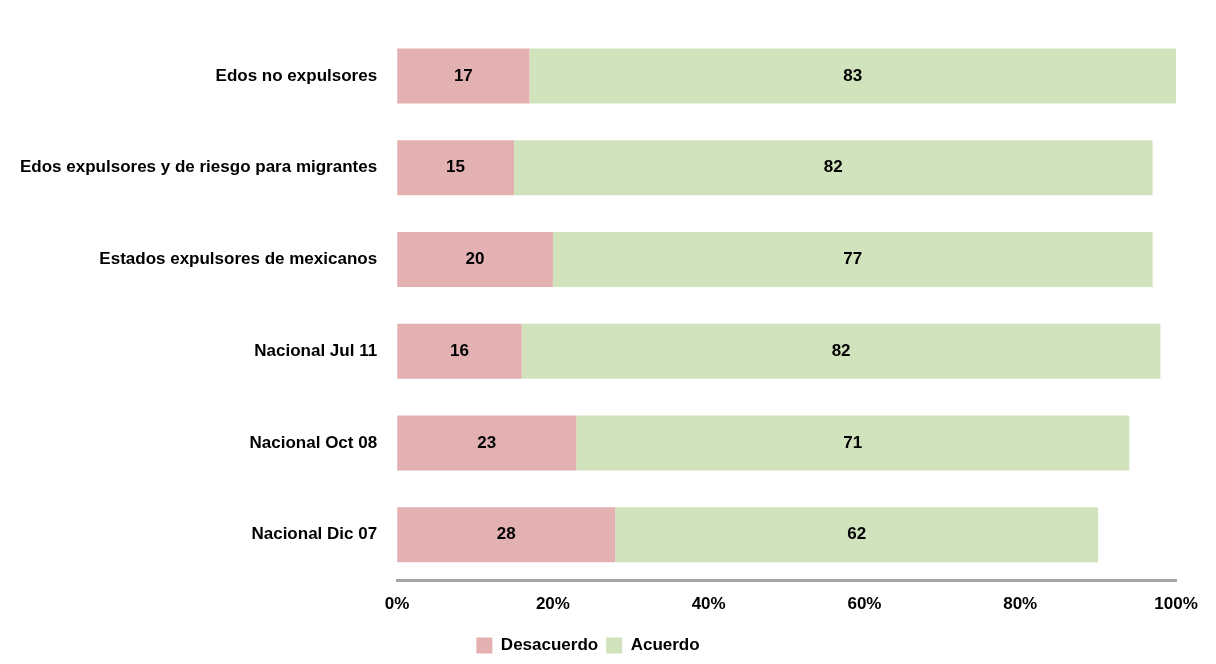 The width and height of the screenshot is (1216, 664). I want to click on data-label: 20, so click(475, 259).